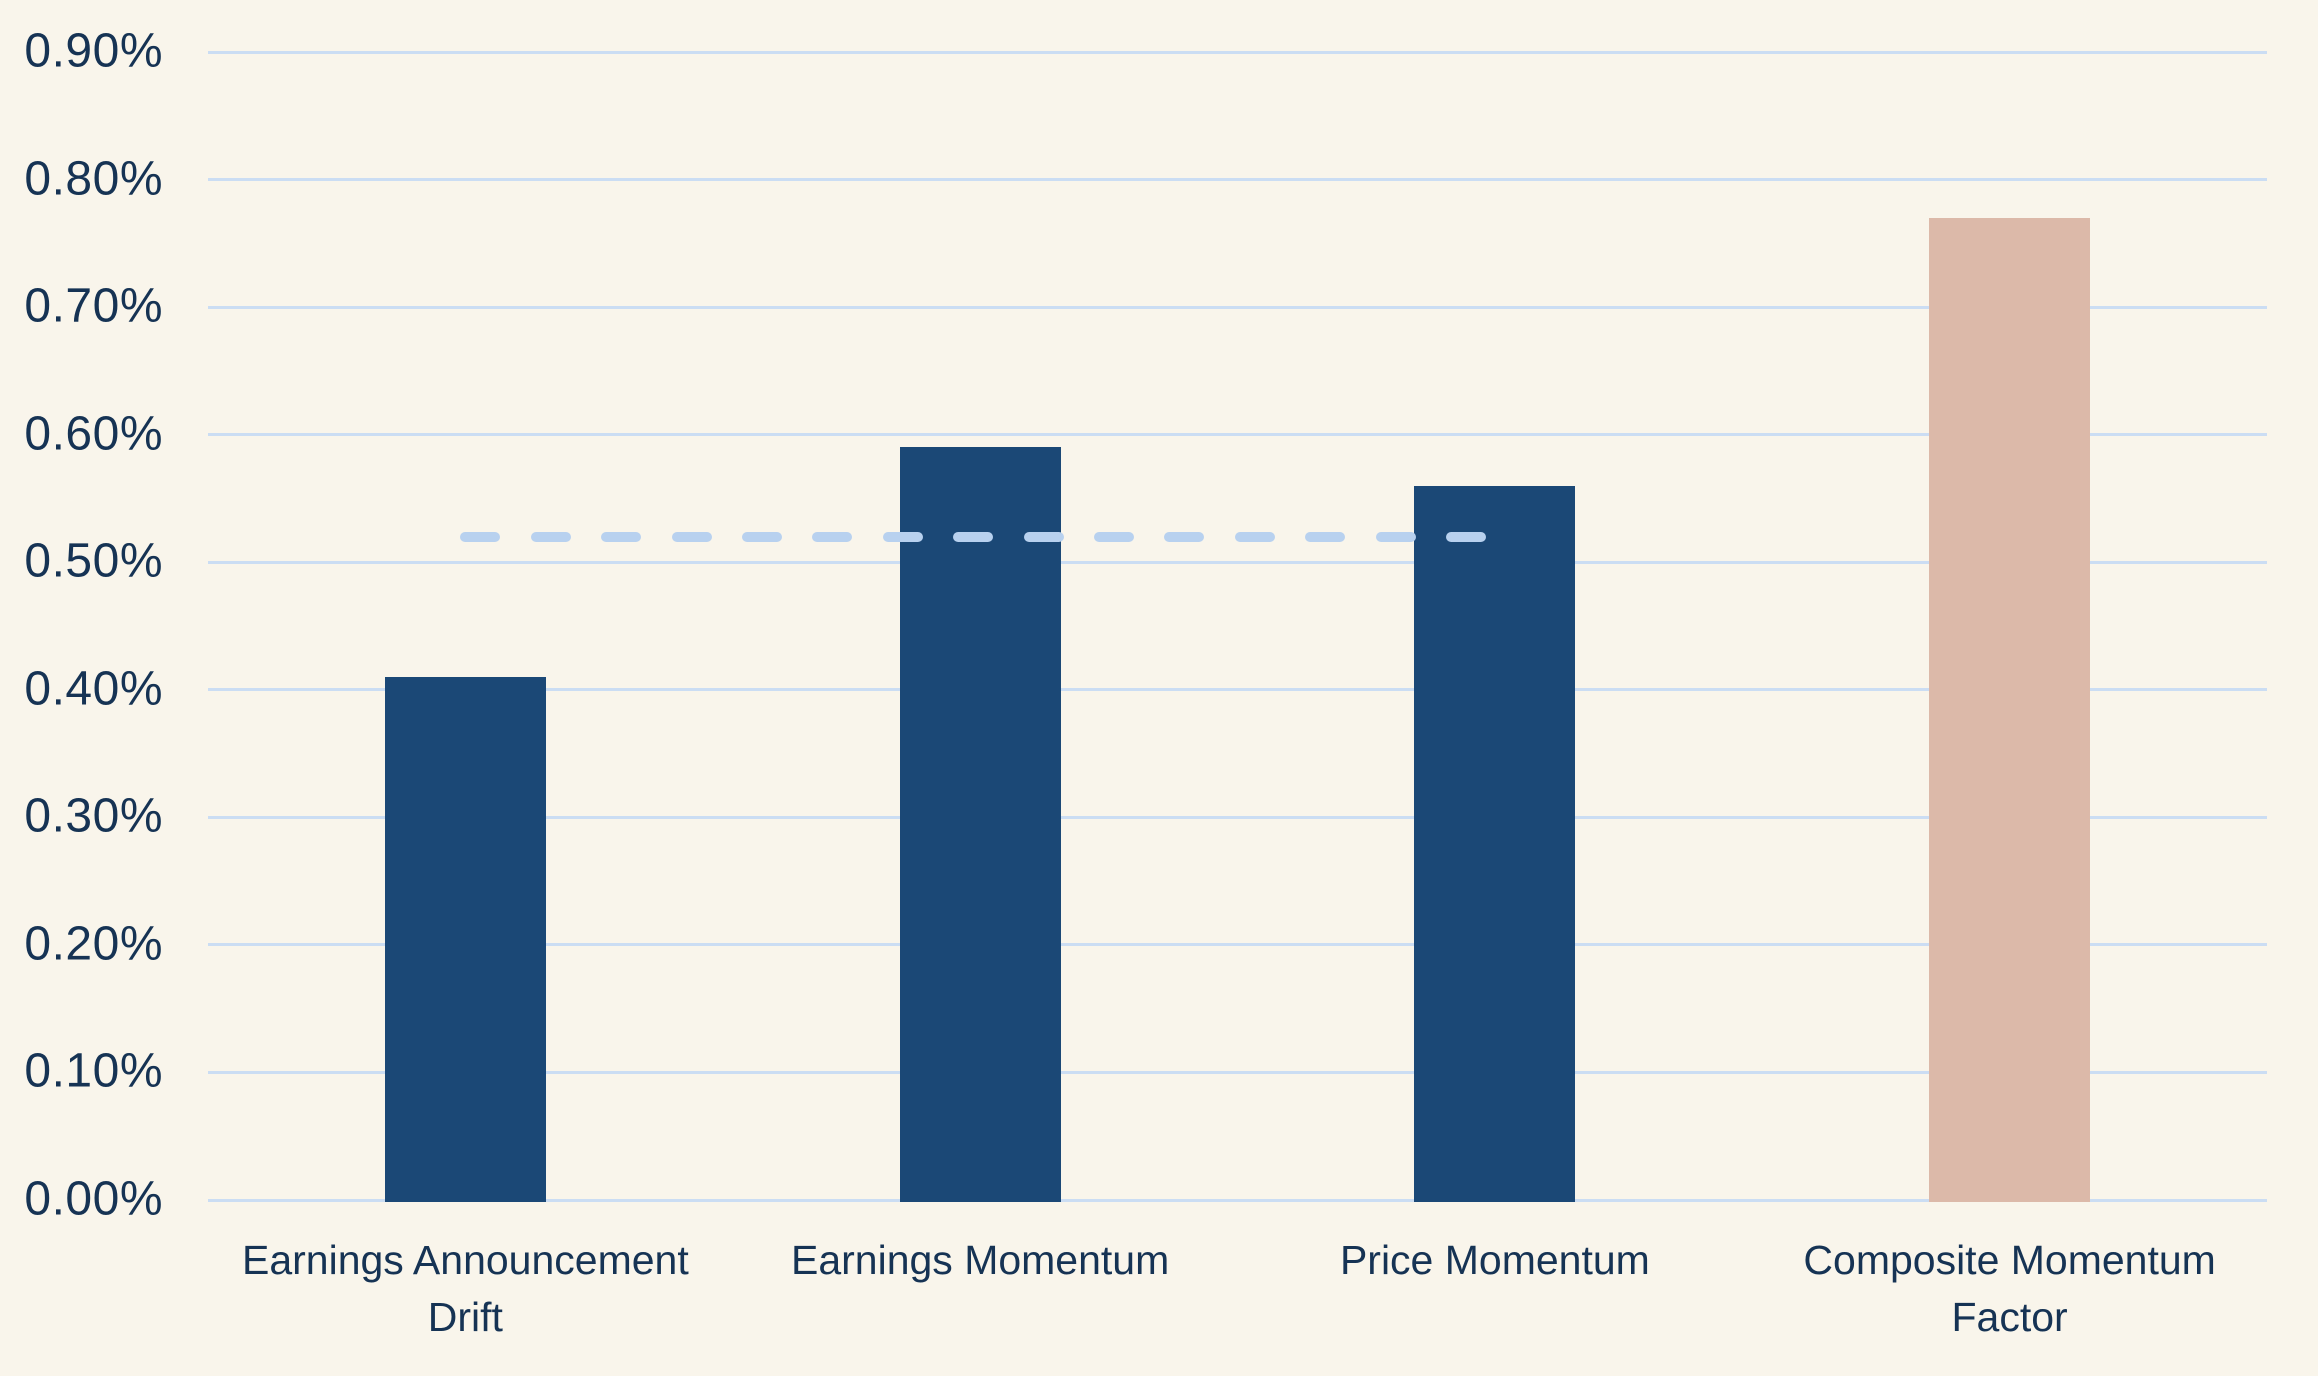 This screenshot has height=1376, width=2318. What do you see at coordinates (93, 944) in the screenshot?
I see `y-axis-tick-label: 0.20%` at bounding box center [93, 944].